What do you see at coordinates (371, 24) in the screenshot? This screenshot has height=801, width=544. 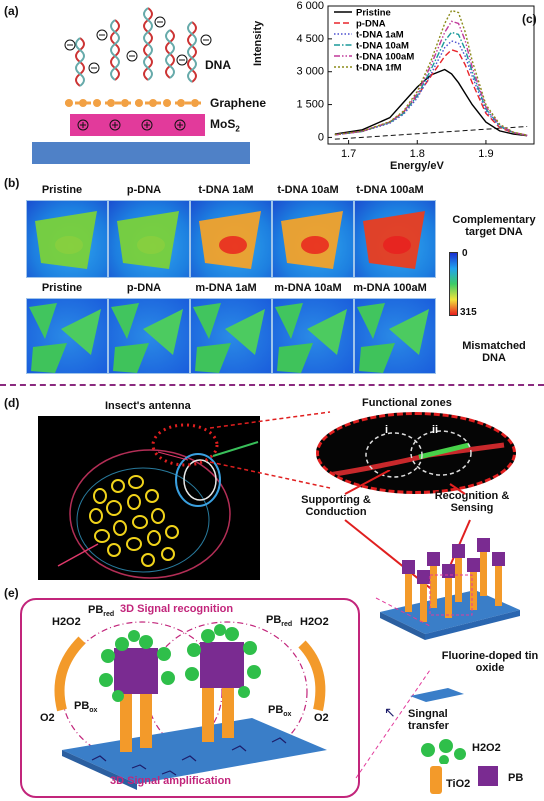 I see `legend-label: p-DNA` at bounding box center [371, 24].